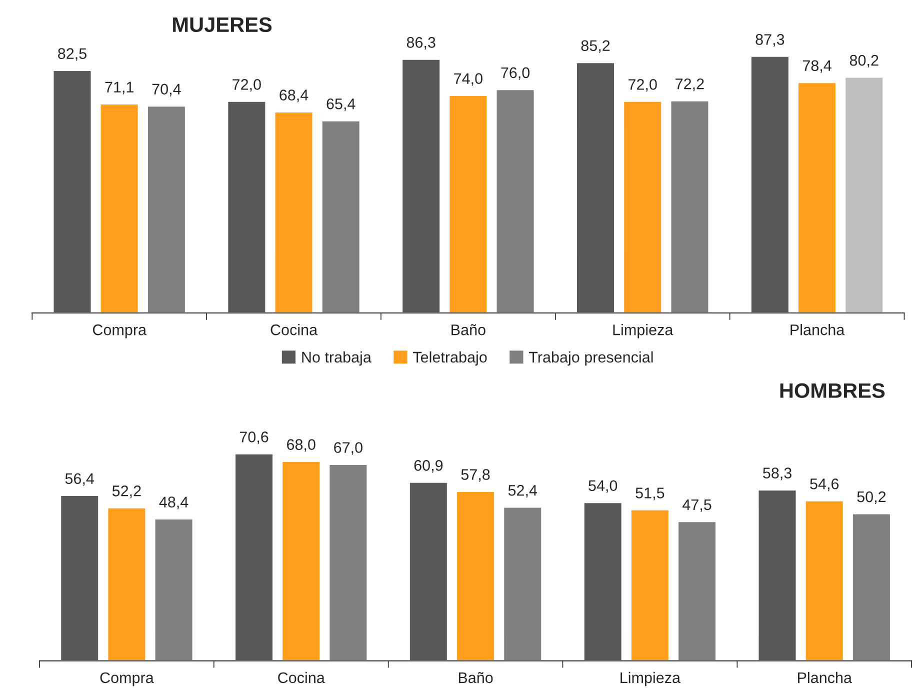  What do you see at coordinates (72, 54) in the screenshot?
I see `data-label: 82,5` at bounding box center [72, 54].